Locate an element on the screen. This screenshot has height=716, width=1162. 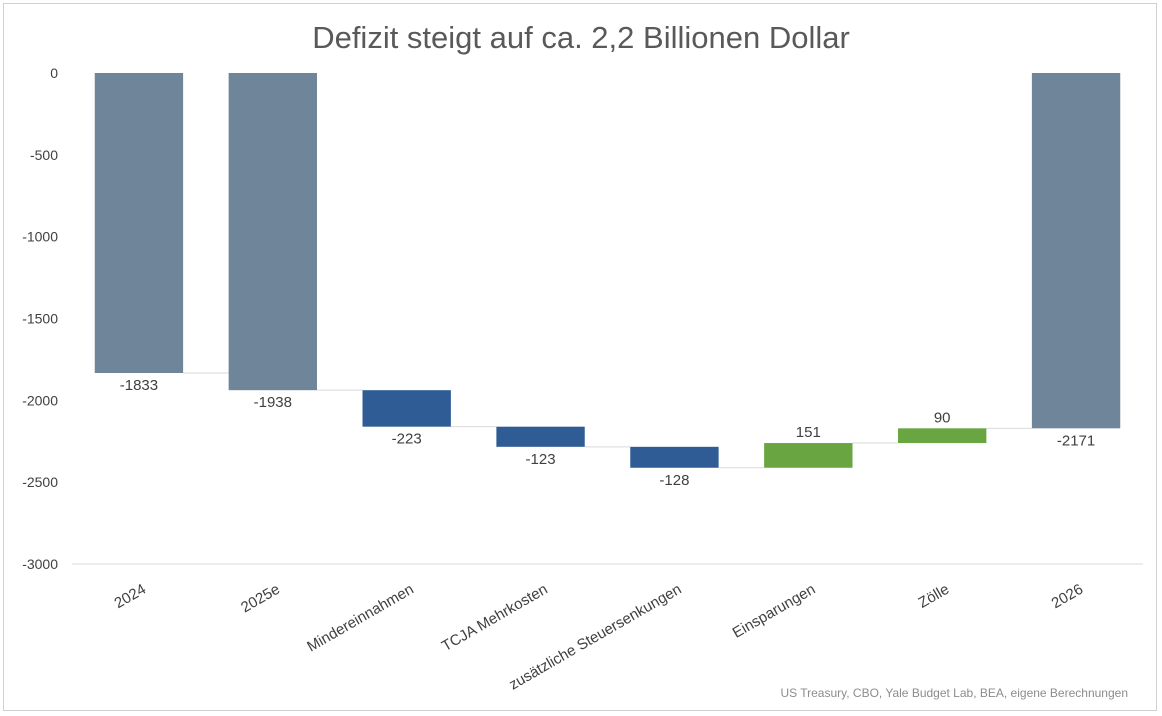
y-tick-label: -1500 is located at coordinates (40, 319).